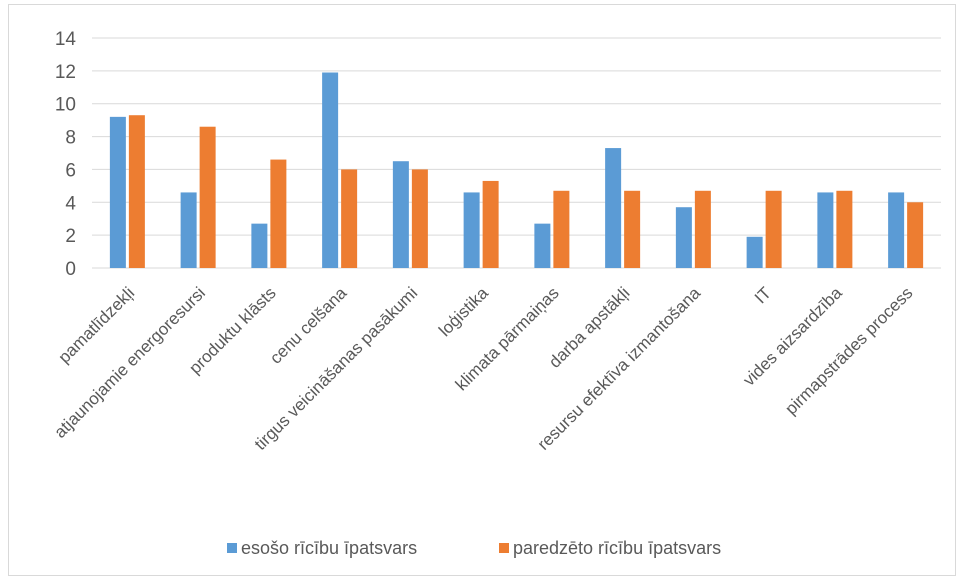  Describe the element at coordinates (65, 72) in the screenshot. I see `y-tick-label: 12` at that location.